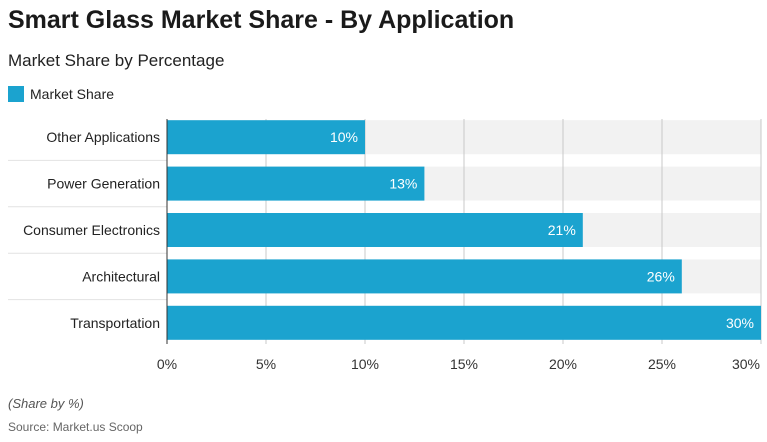 The image size is (767, 442). What do you see at coordinates (16, 94) in the screenshot?
I see `legend-swatch` at bounding box center [16, 94].